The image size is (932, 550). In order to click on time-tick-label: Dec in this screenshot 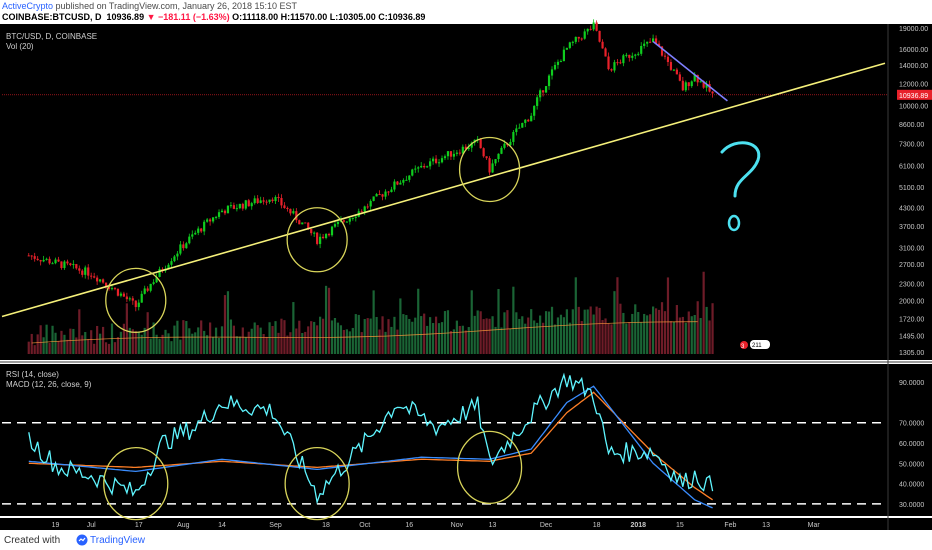, I will do `click(546, 525)`.